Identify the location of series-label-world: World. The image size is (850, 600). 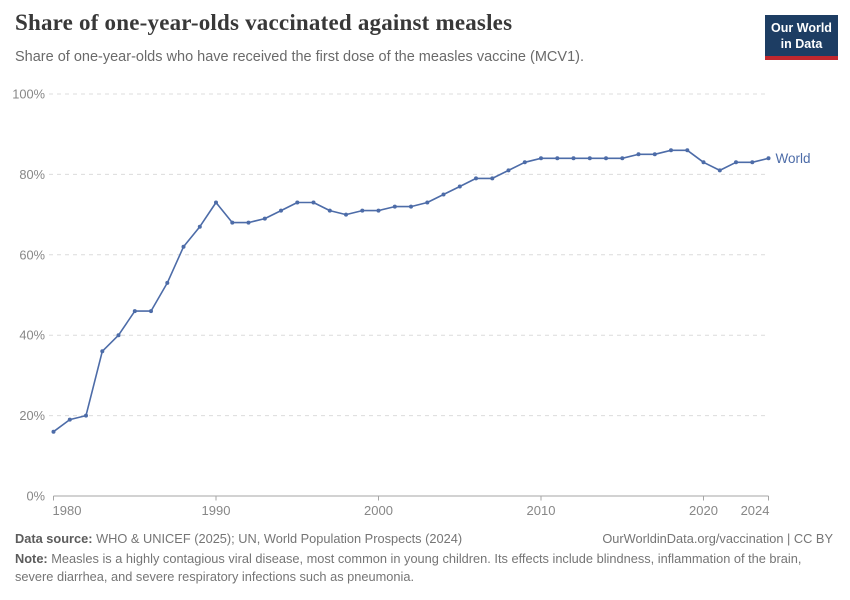
(793, 158).